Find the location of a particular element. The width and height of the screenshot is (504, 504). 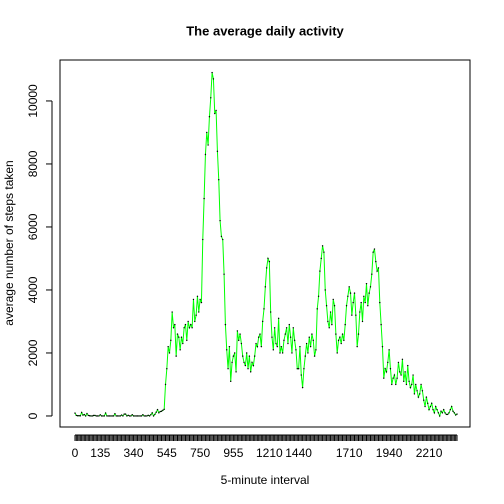

y-tick-label: 2000 is located at coordinates (33, 352).